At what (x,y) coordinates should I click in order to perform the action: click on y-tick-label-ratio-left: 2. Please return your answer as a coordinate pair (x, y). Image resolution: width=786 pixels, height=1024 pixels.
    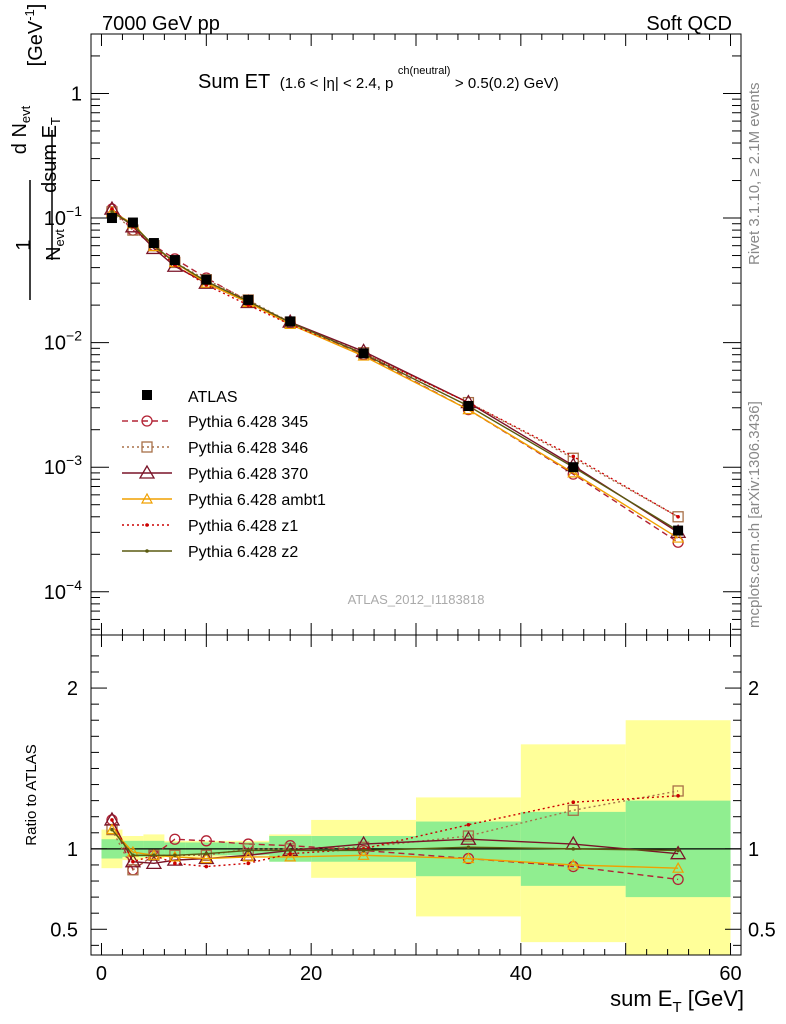
    Looking at the image, I should click on (72, 689).